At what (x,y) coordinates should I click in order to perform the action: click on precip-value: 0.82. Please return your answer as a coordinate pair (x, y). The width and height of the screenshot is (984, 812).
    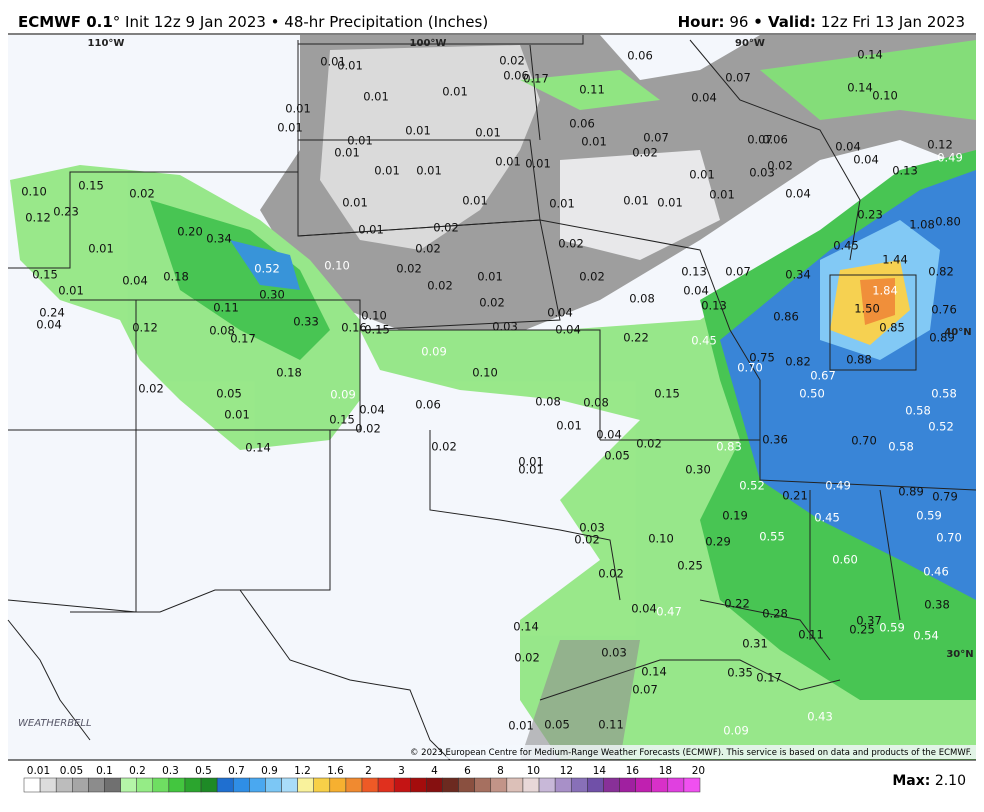
    Looking at the image, I should click on (798, 362).